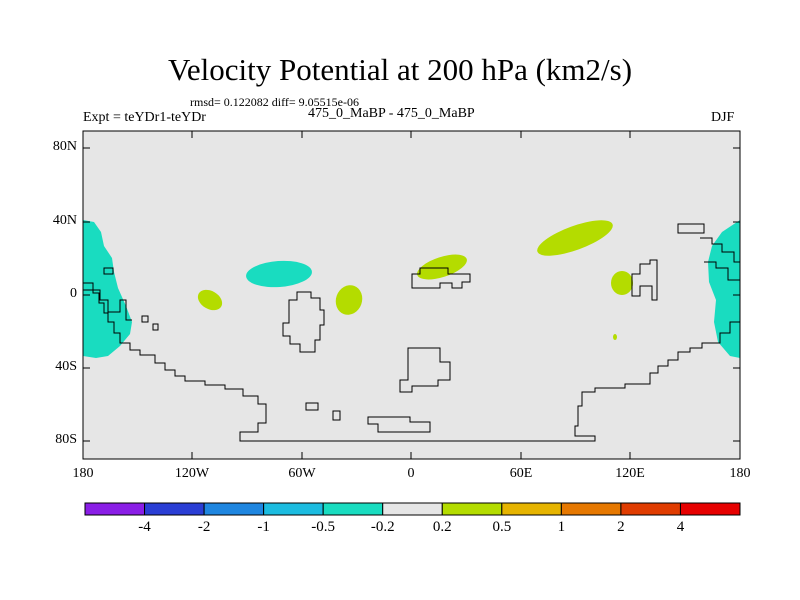 This screenshot has width=800, height=600. Describe the element at coordinates (323, 527) in the screenshot. I see `colorbar-tick-label: -0.5` at that location.